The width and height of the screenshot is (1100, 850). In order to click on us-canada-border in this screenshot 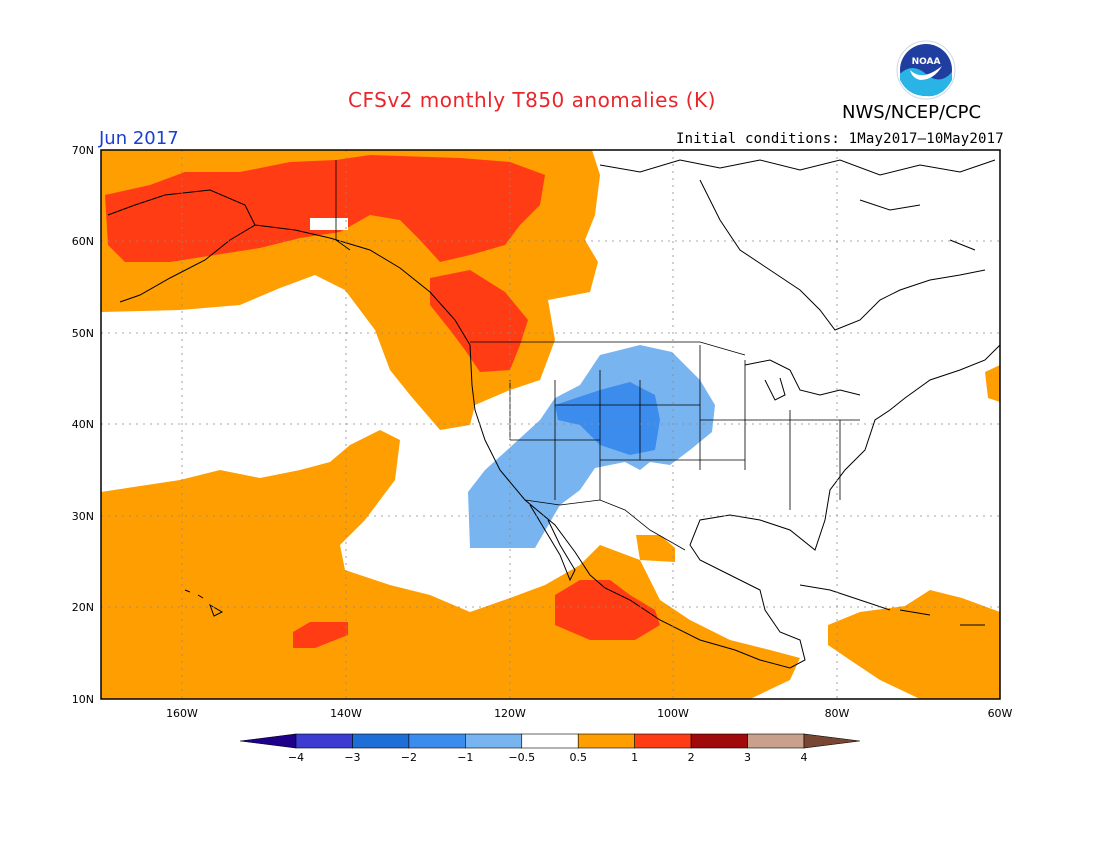, I will do `click(608, 348)`.